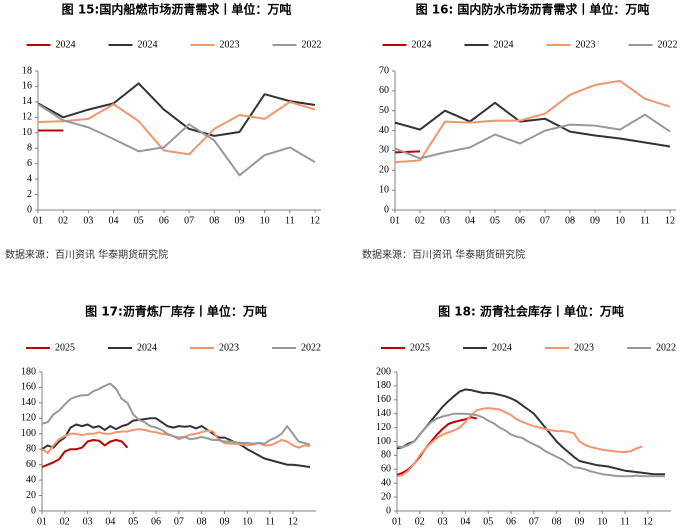  Describe the element at coordinates (29, 194) in the screenshot. I see `y-tick-label: 2` at that location.